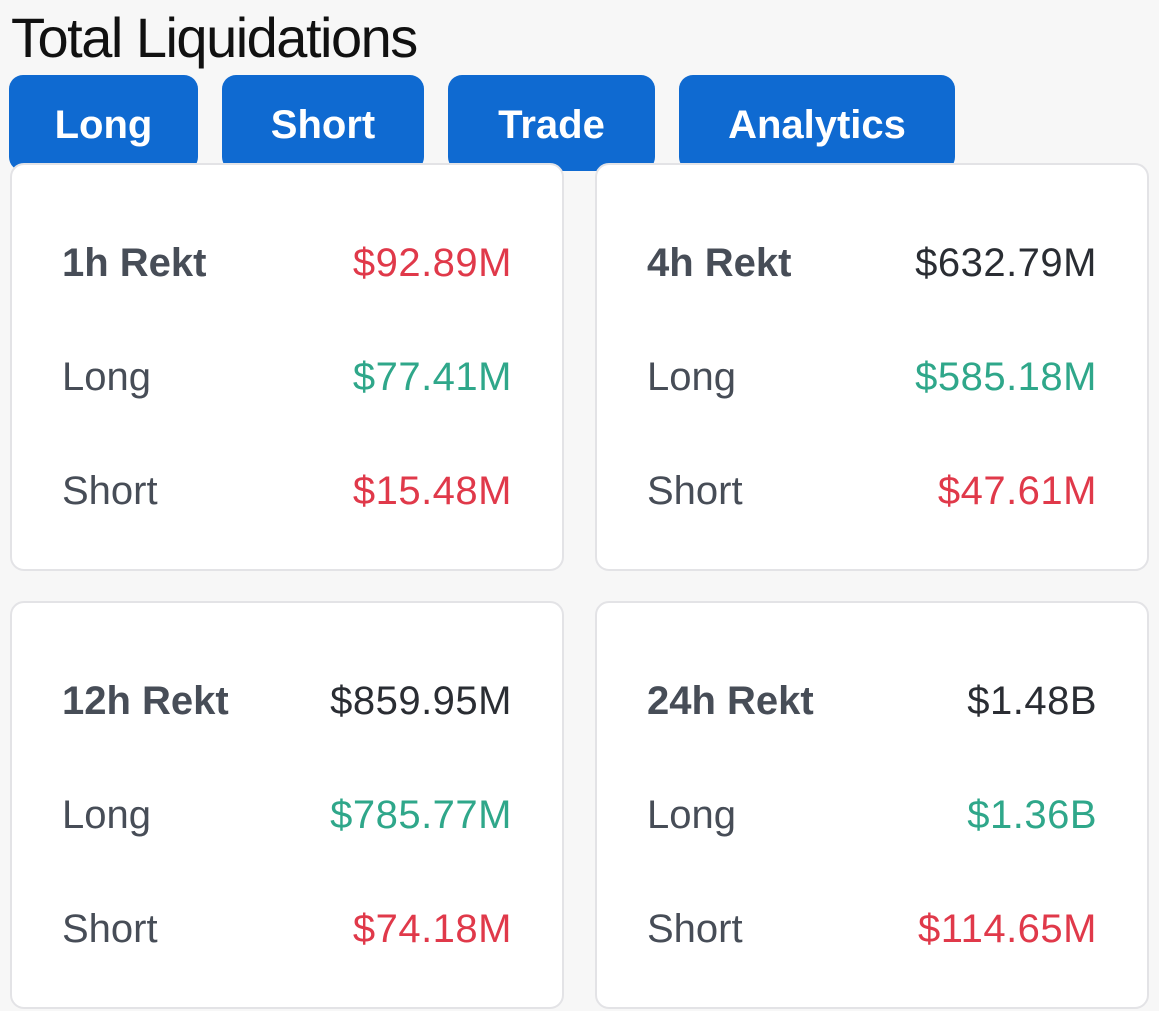 Image resolution: width=1159 pixels, height=1011 pixels. I want to click on long-value: $785.77M, so click(421, 814).